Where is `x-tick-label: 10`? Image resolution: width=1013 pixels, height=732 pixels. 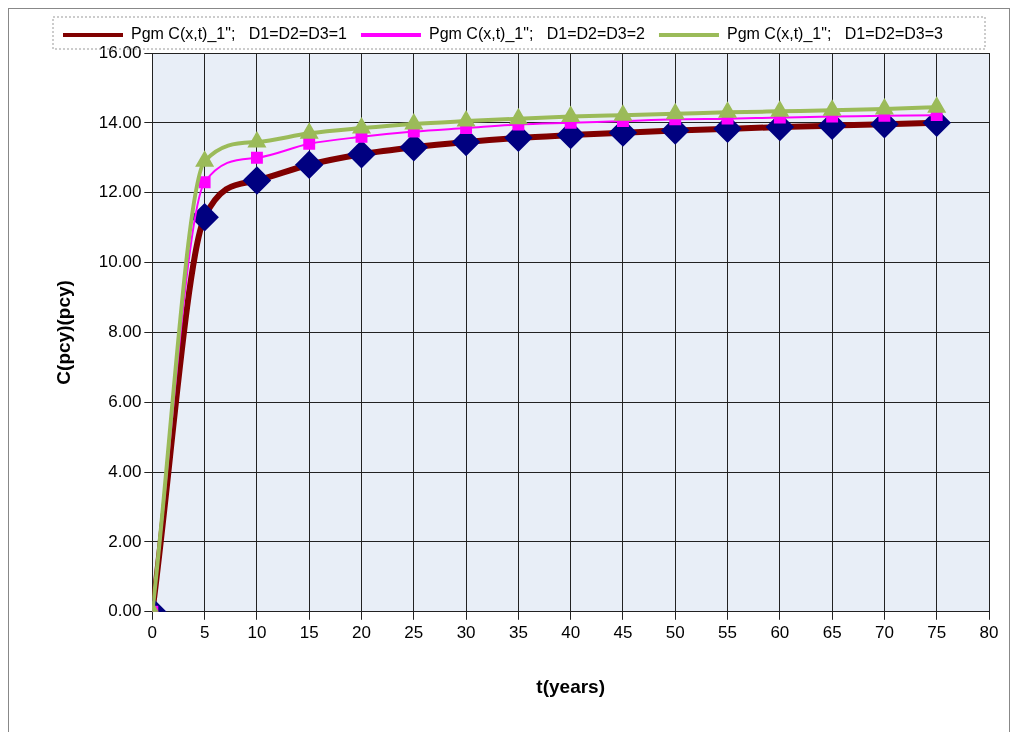
x-tick-label: 10 is located at coordinates (257, 632).